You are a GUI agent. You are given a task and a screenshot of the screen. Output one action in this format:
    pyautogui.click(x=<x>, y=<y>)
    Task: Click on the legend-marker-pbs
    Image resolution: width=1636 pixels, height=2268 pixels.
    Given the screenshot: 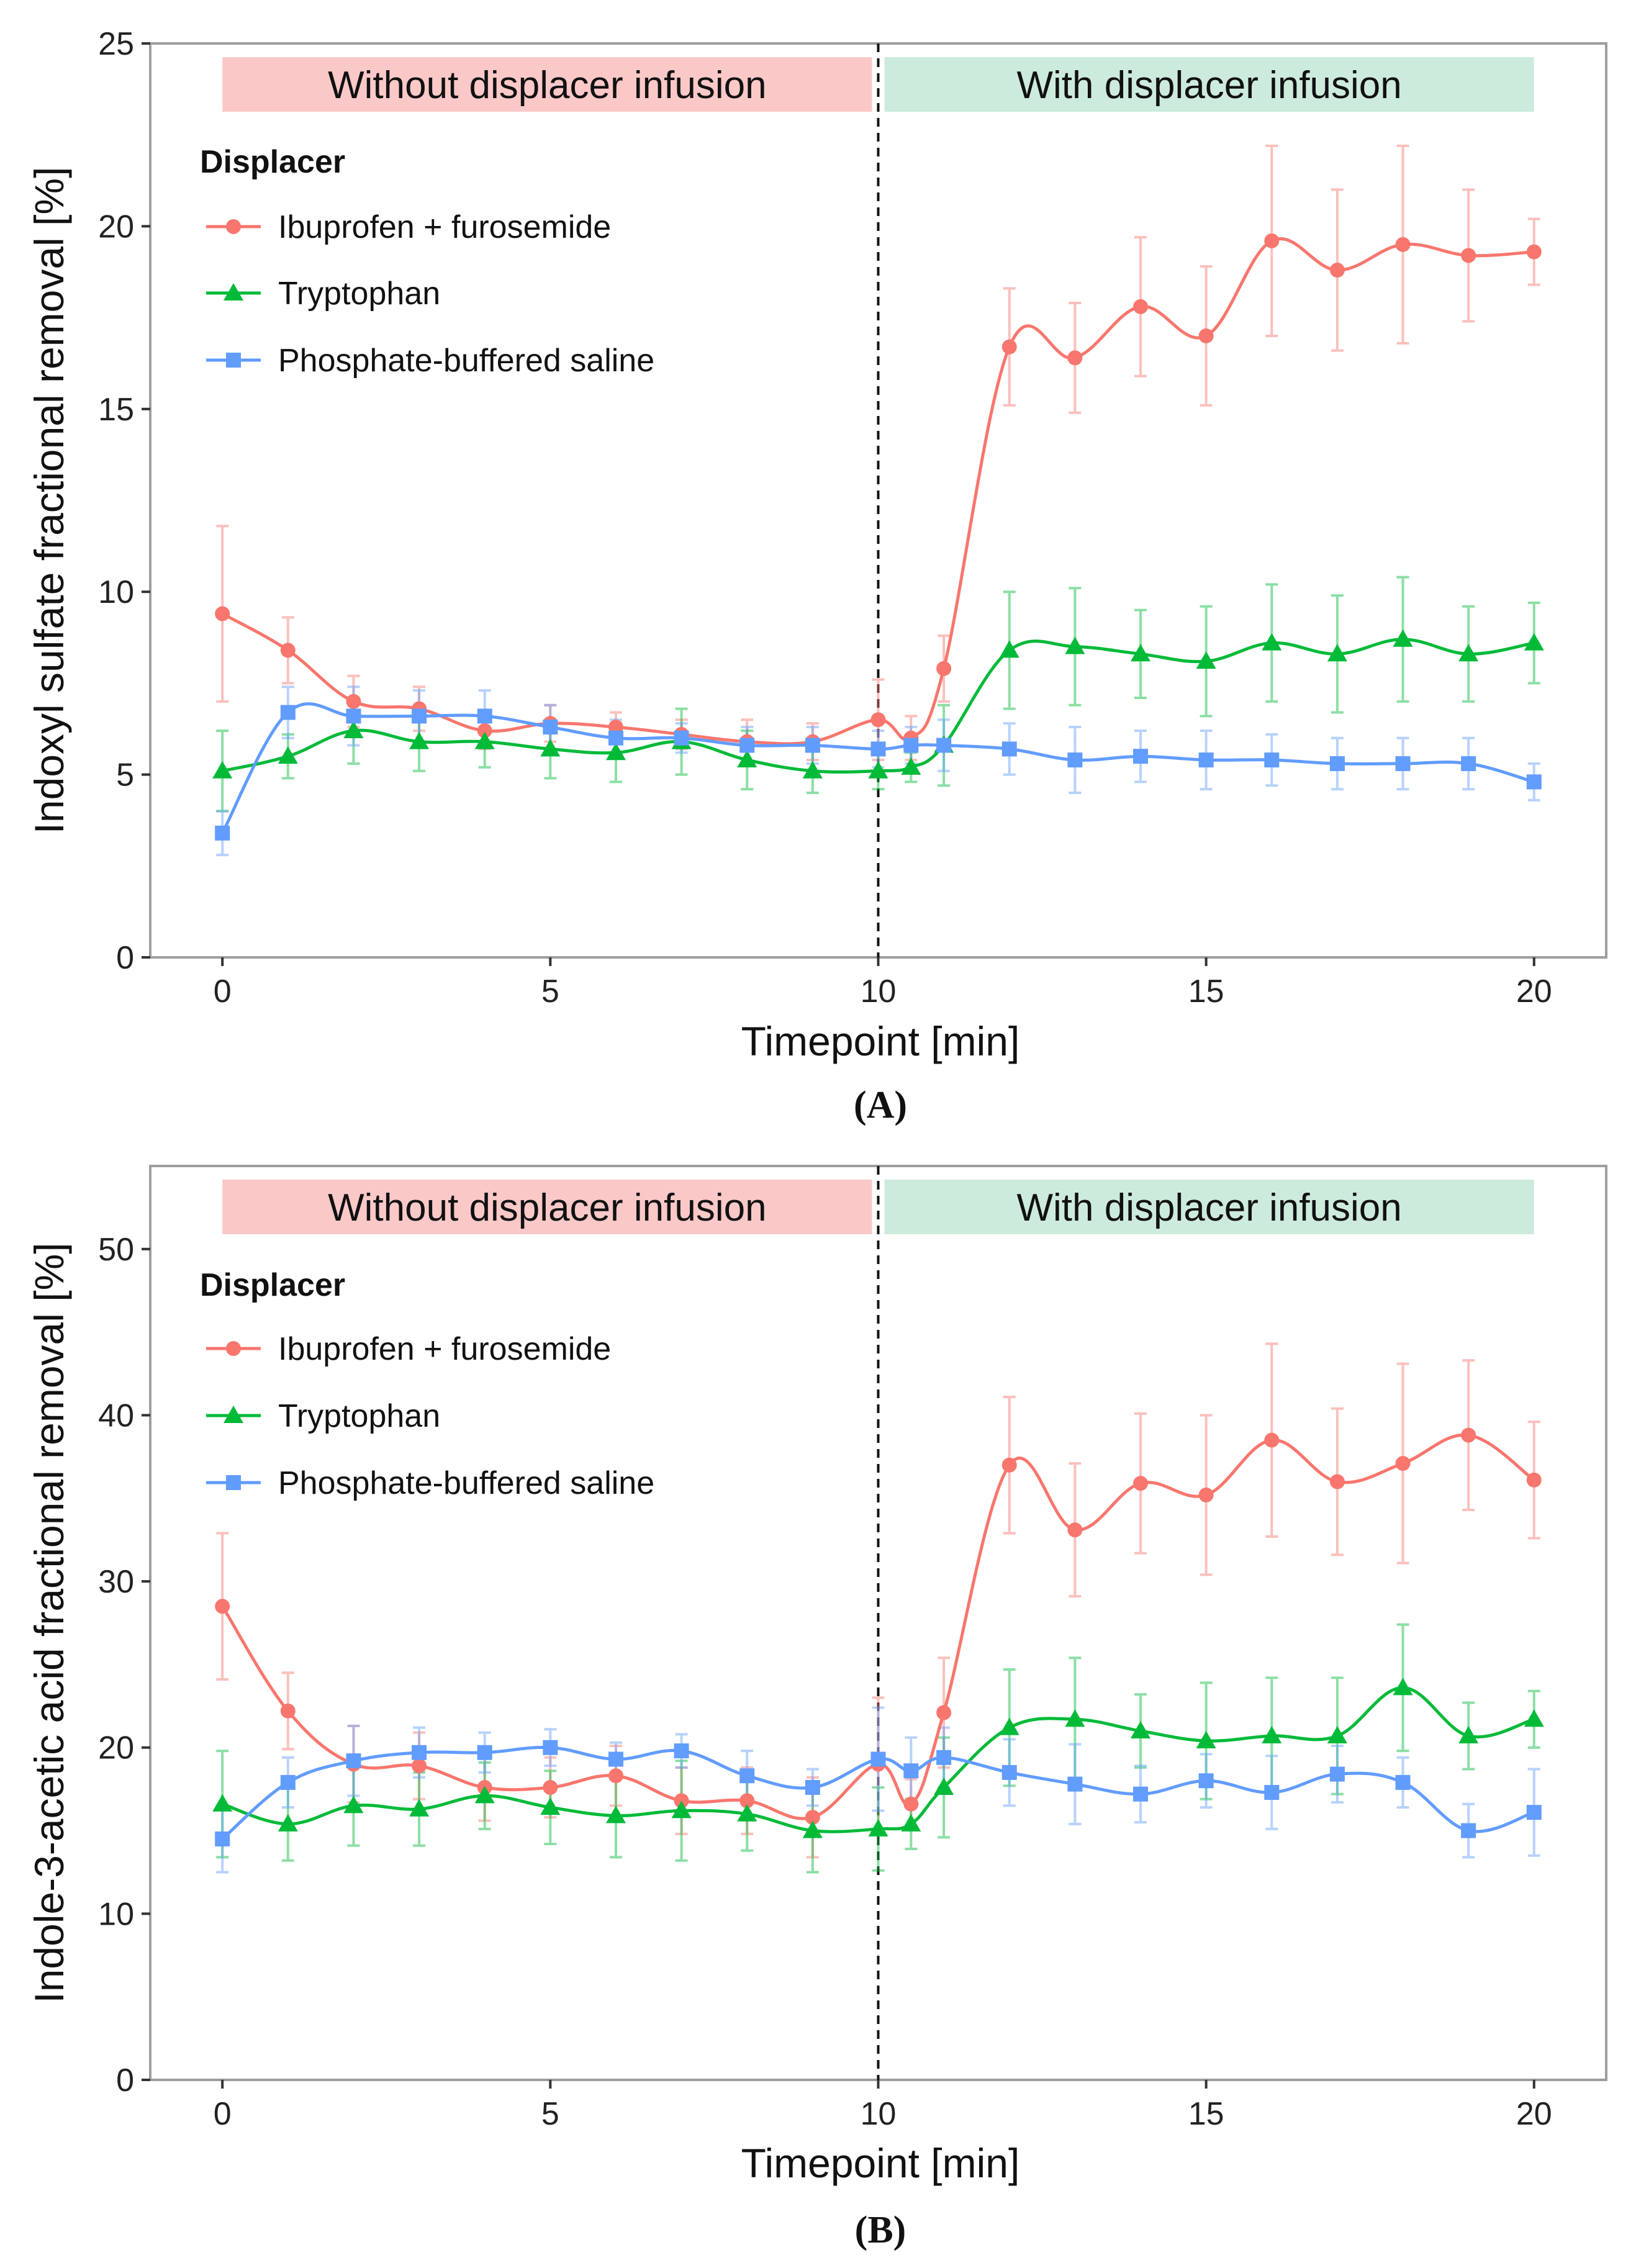 What is the action you would take?
    pyautogui.click(x=233, y=360)
    